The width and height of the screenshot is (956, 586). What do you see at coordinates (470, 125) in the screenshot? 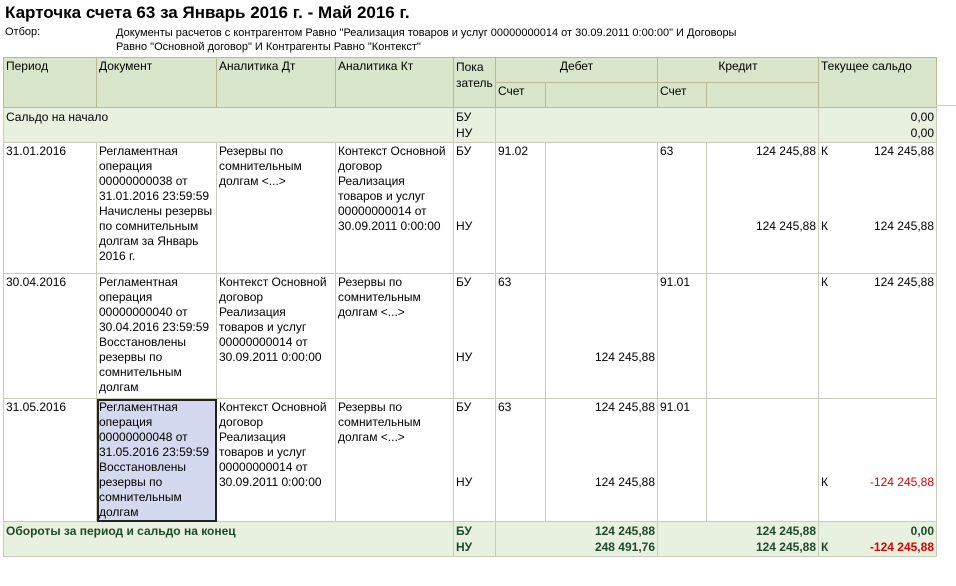
I see `opening-balance-row: Сальдо на начало БУ НУ 0,00 0,00` at bounding box center [470, 125].